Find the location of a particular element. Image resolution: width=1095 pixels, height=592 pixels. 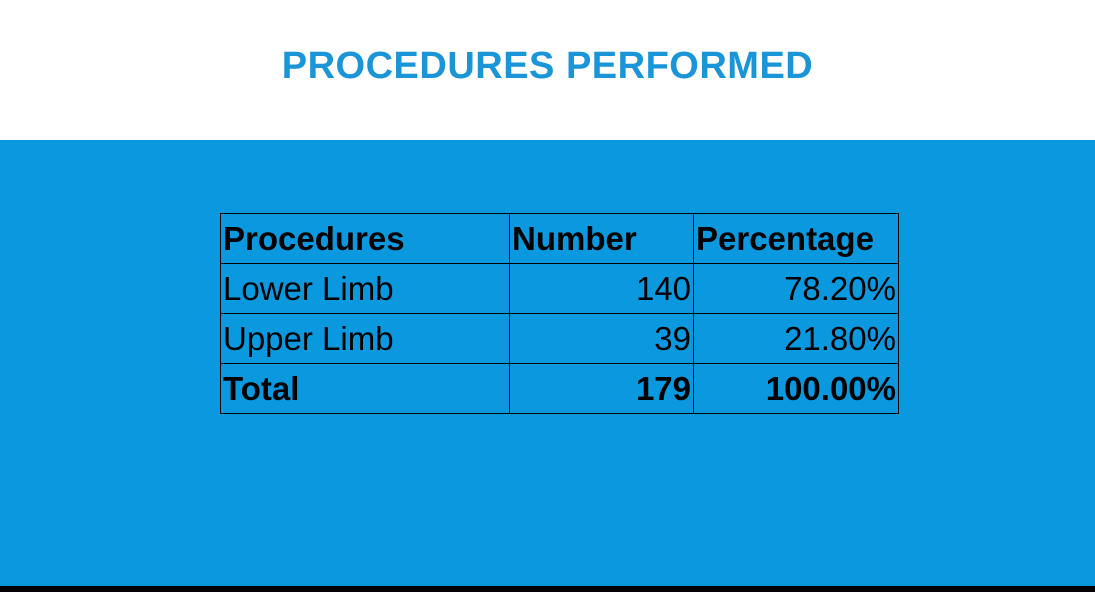

cell-total-number: 179 is located at coordinates (601, 388).